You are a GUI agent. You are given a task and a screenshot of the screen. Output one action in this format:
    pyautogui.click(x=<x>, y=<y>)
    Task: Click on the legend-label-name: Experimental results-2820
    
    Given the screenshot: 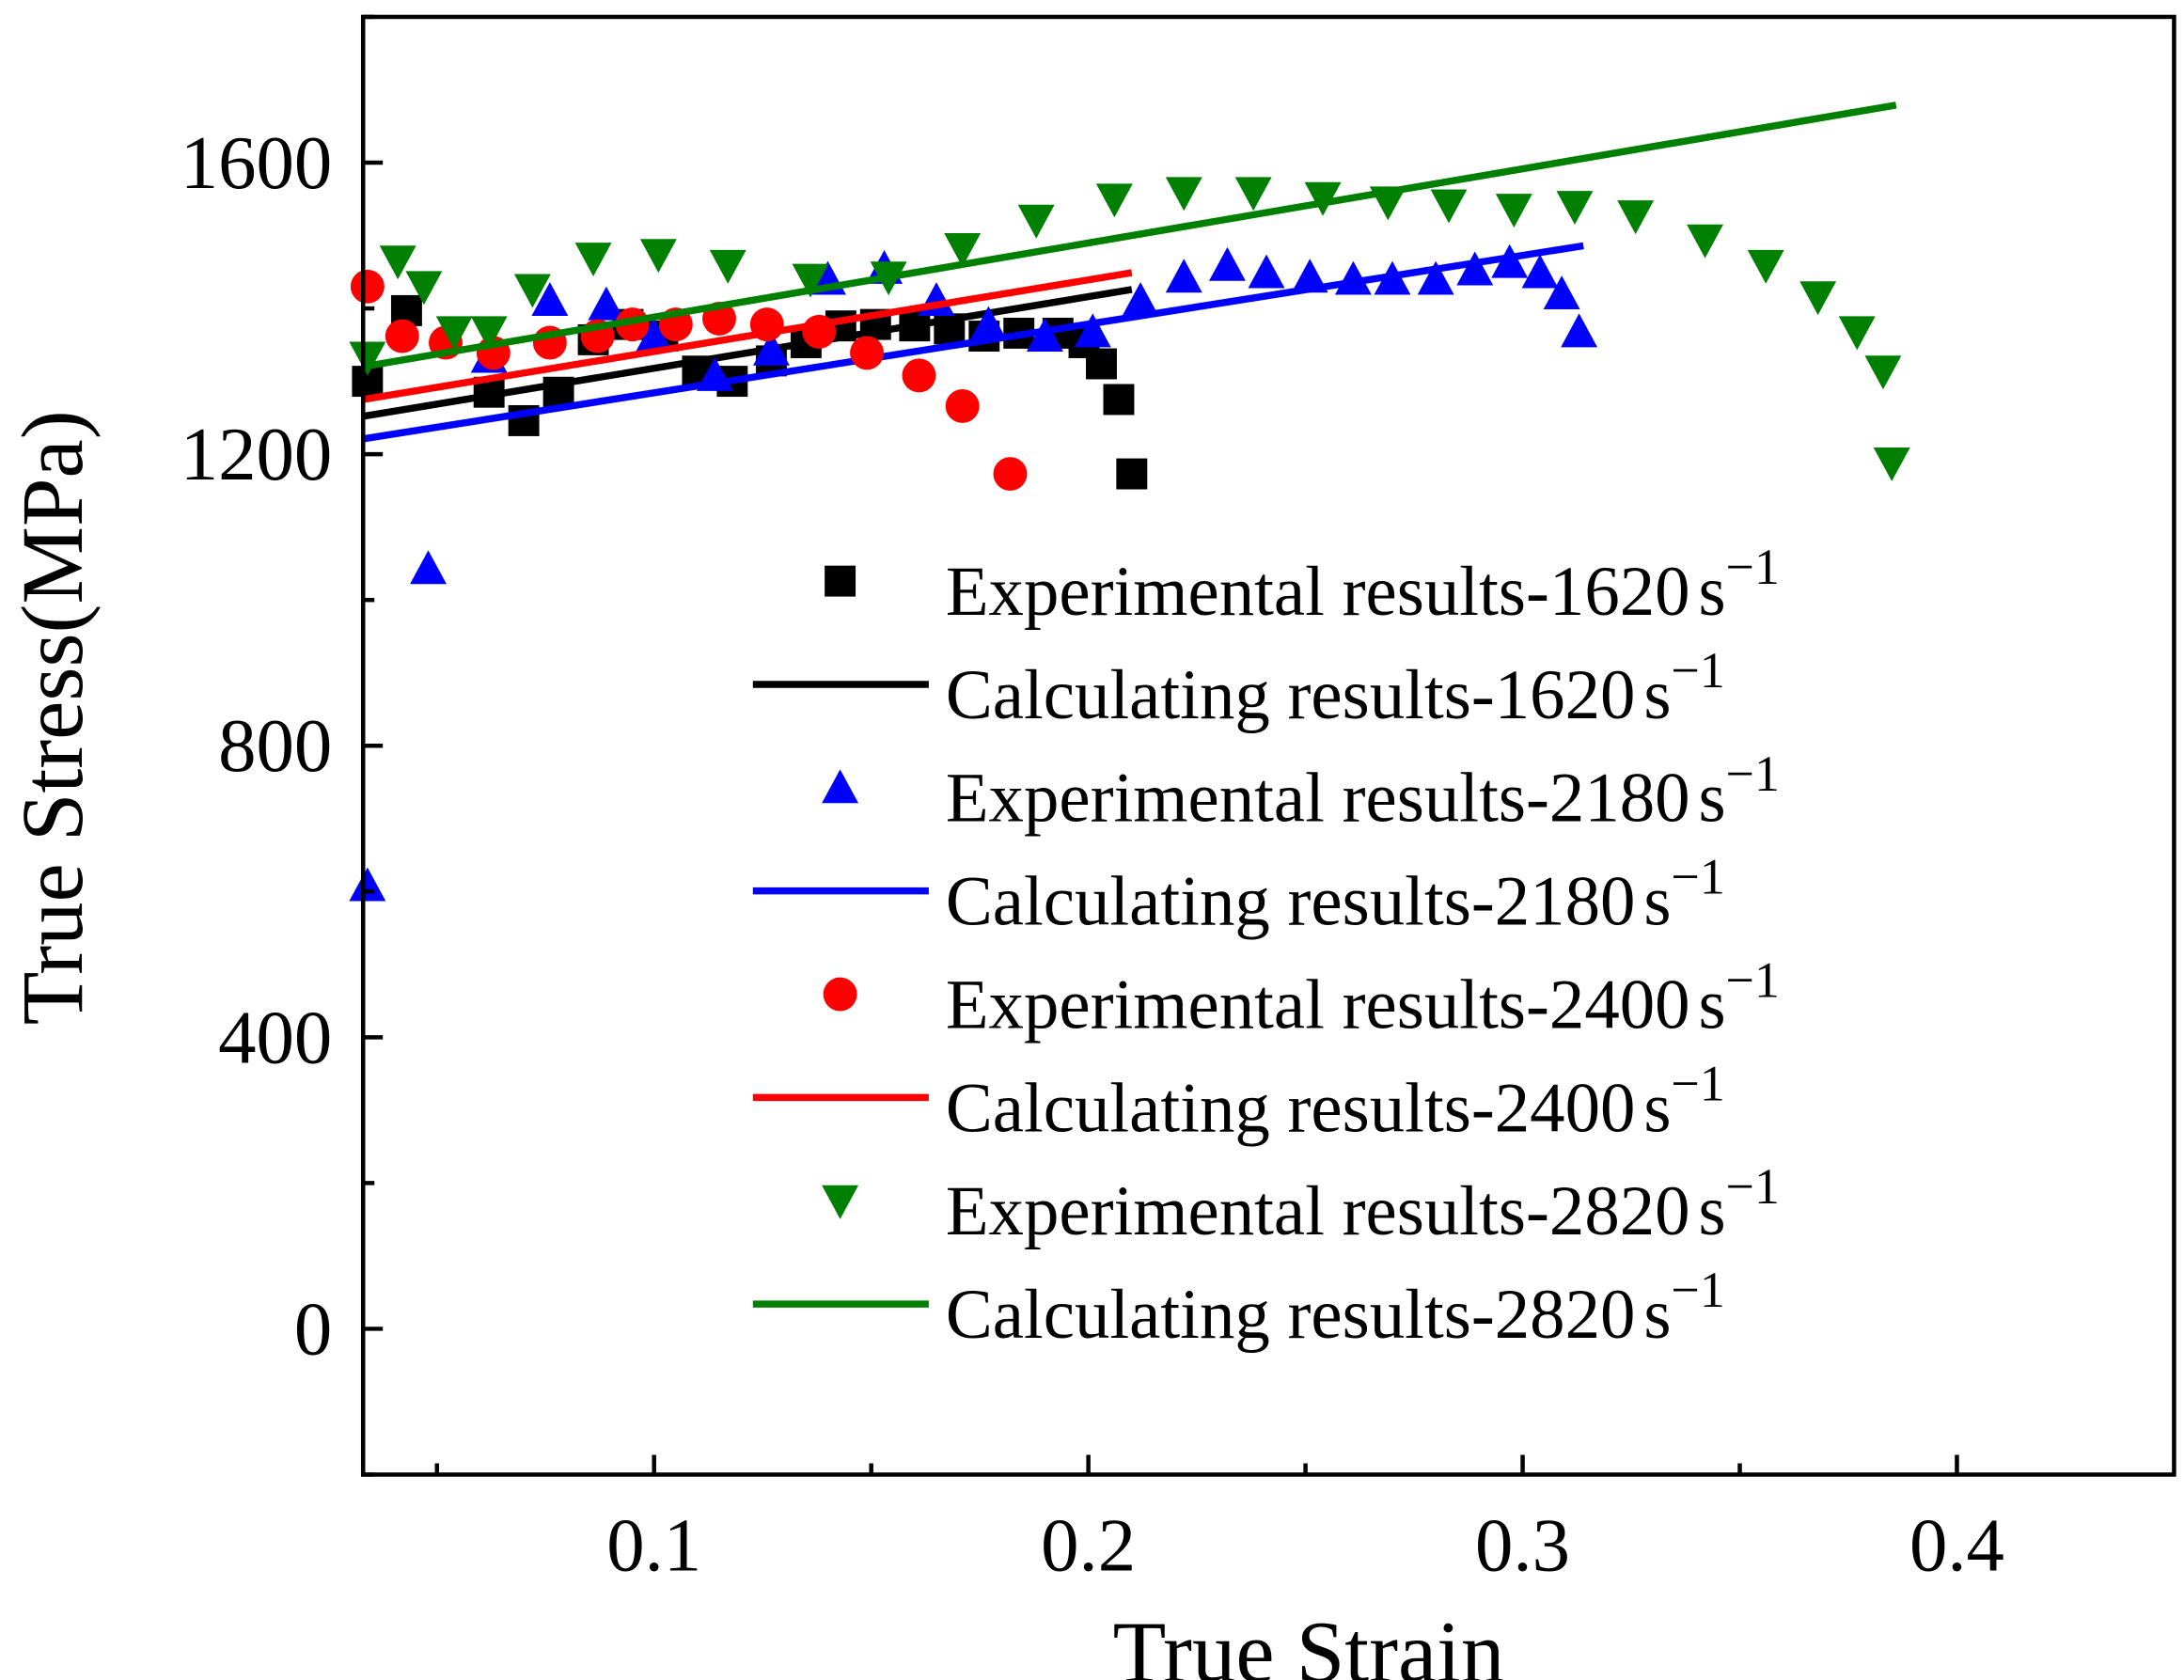 What is the action you would take?
    pyautogui.click(x=1318, y=1211)
    